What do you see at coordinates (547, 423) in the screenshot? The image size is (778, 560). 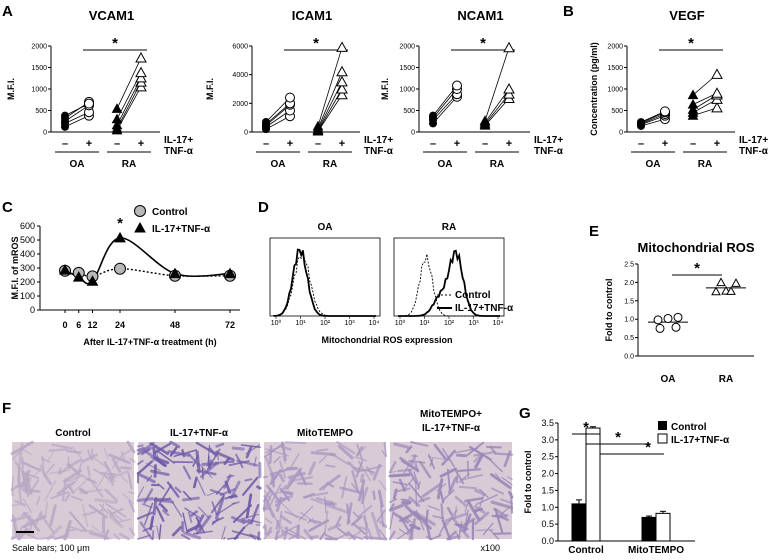 I see `y-tick-label: 3.5` at bounding box center [547, 423].